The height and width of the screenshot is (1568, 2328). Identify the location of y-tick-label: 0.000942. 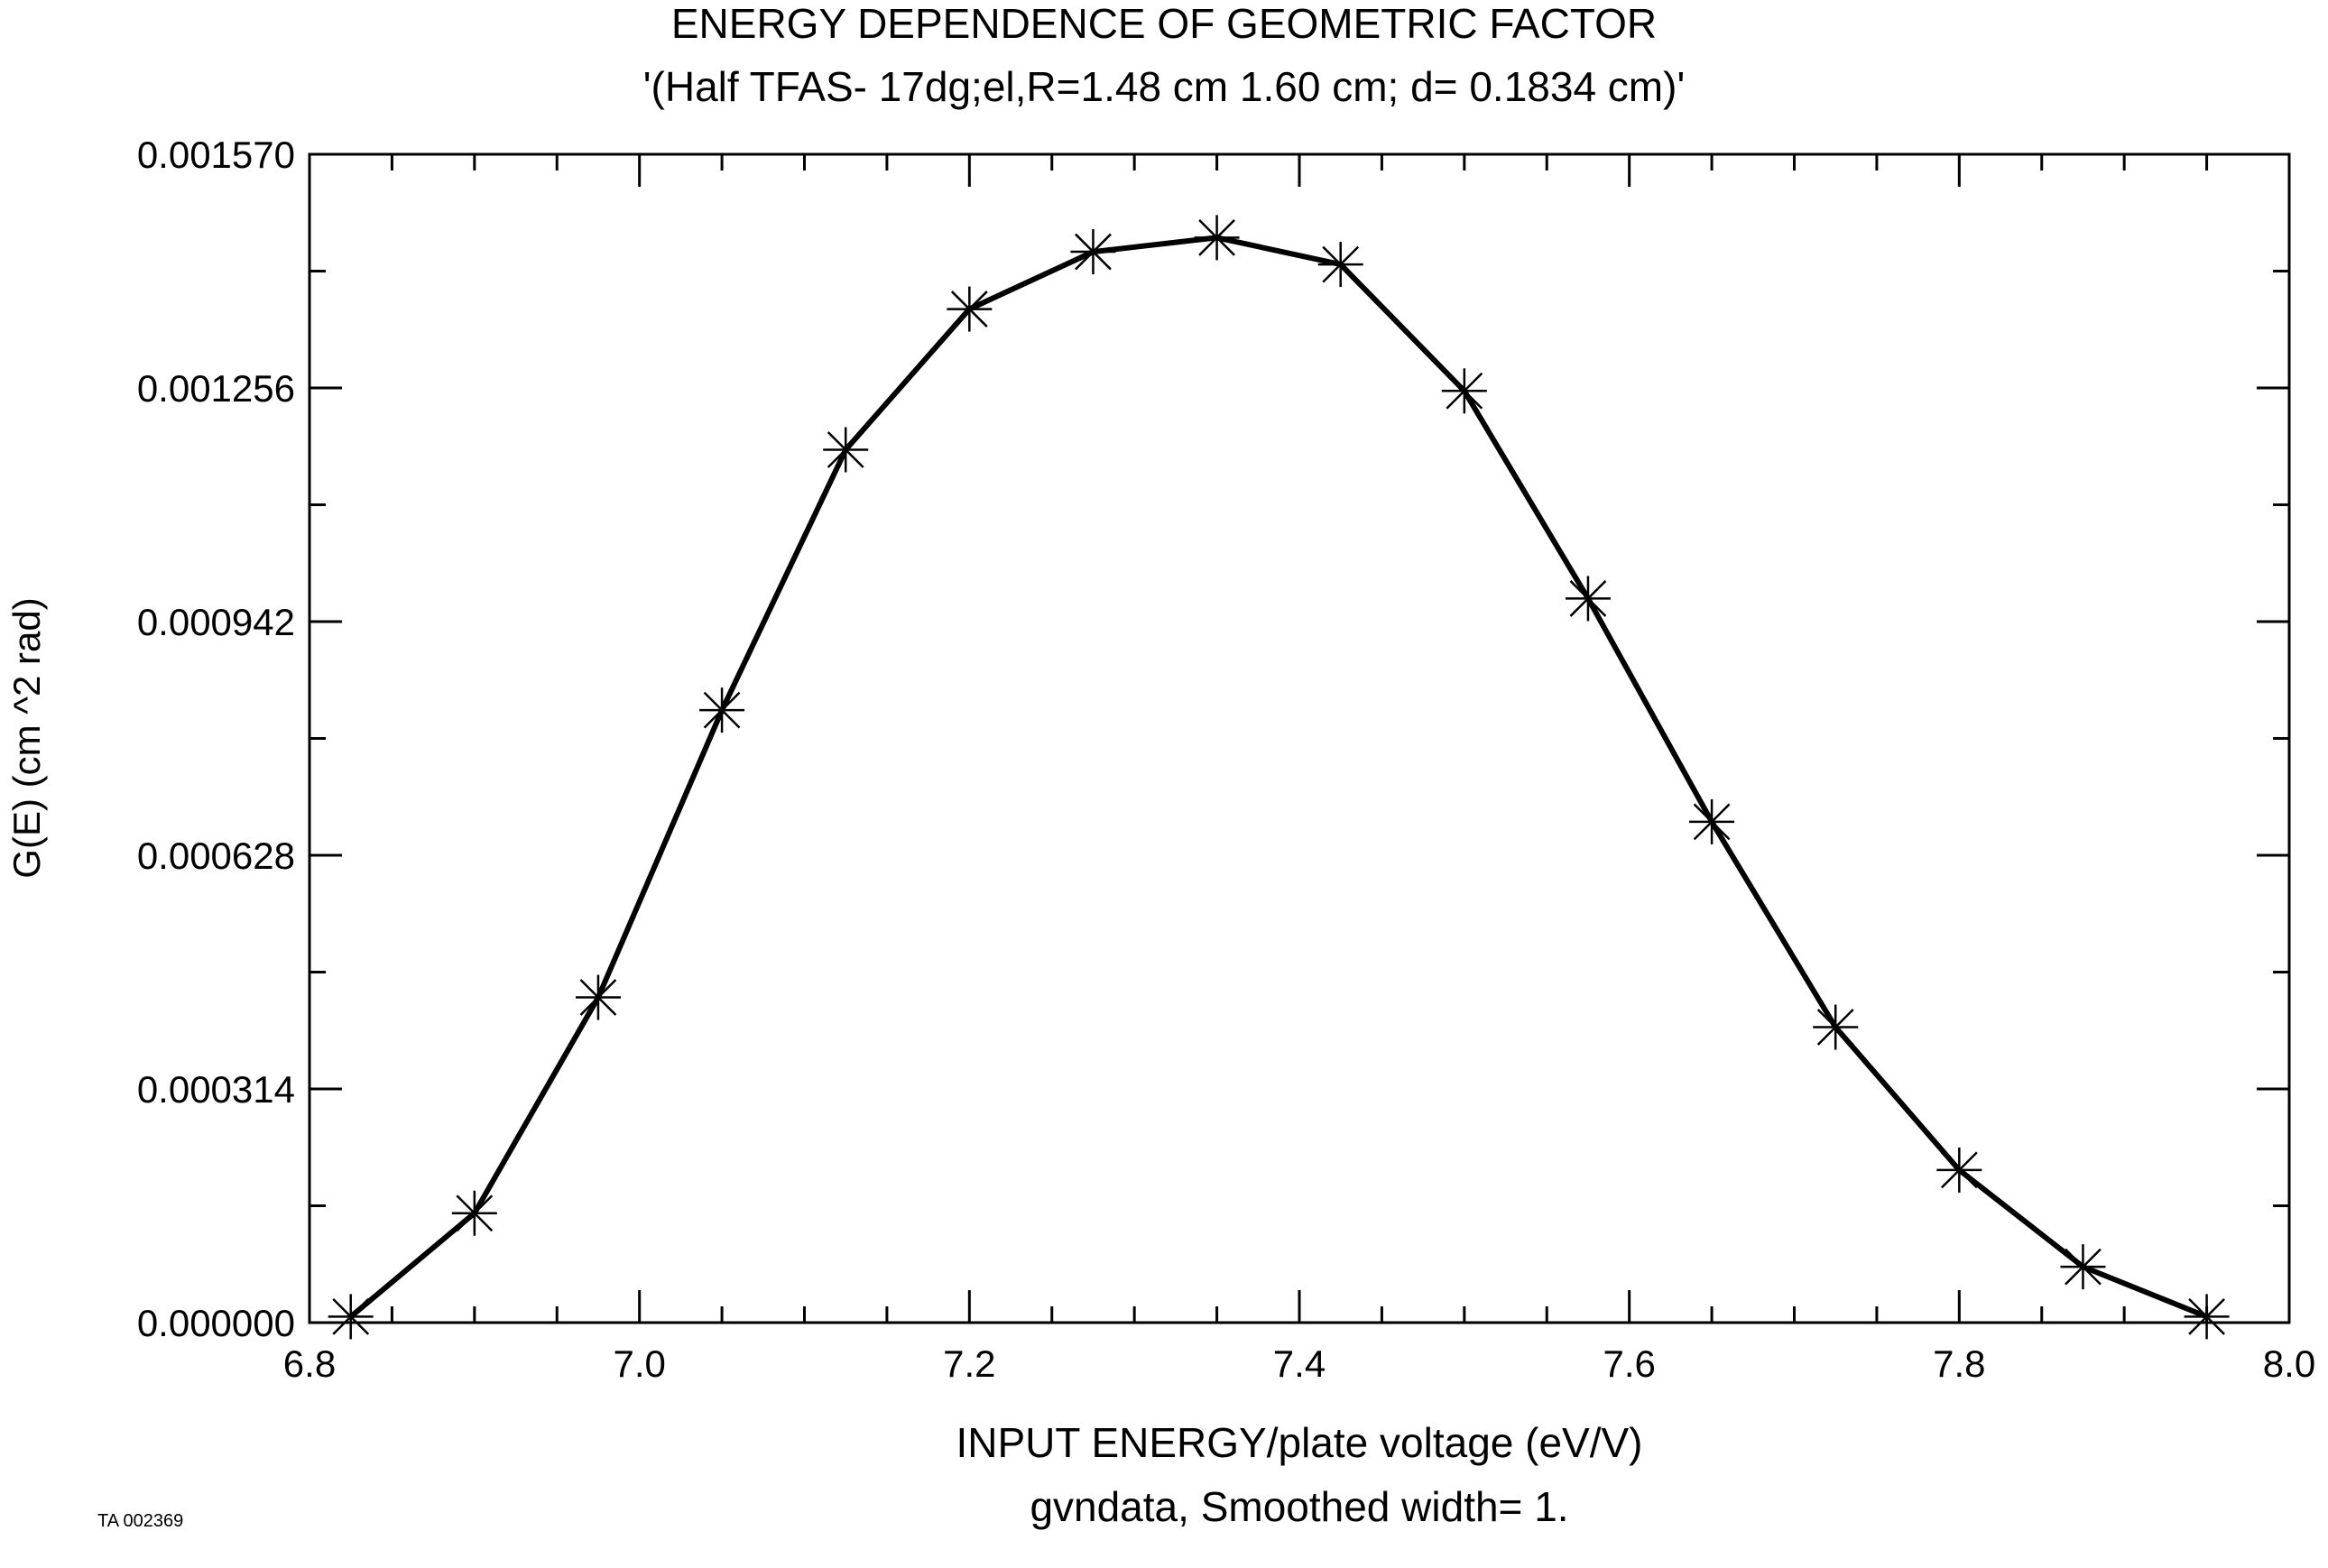
(216, 622).